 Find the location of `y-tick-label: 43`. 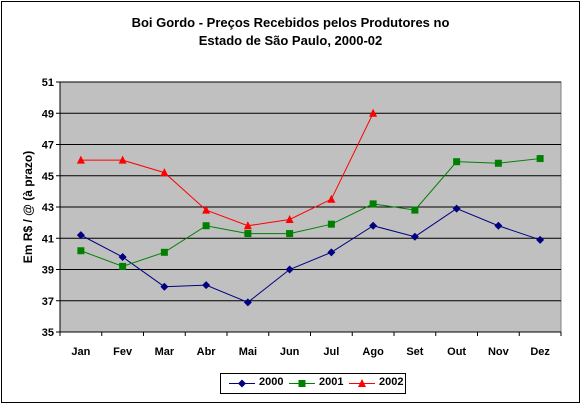

y-tick-label: 43 is located at coordinates (48, 208).